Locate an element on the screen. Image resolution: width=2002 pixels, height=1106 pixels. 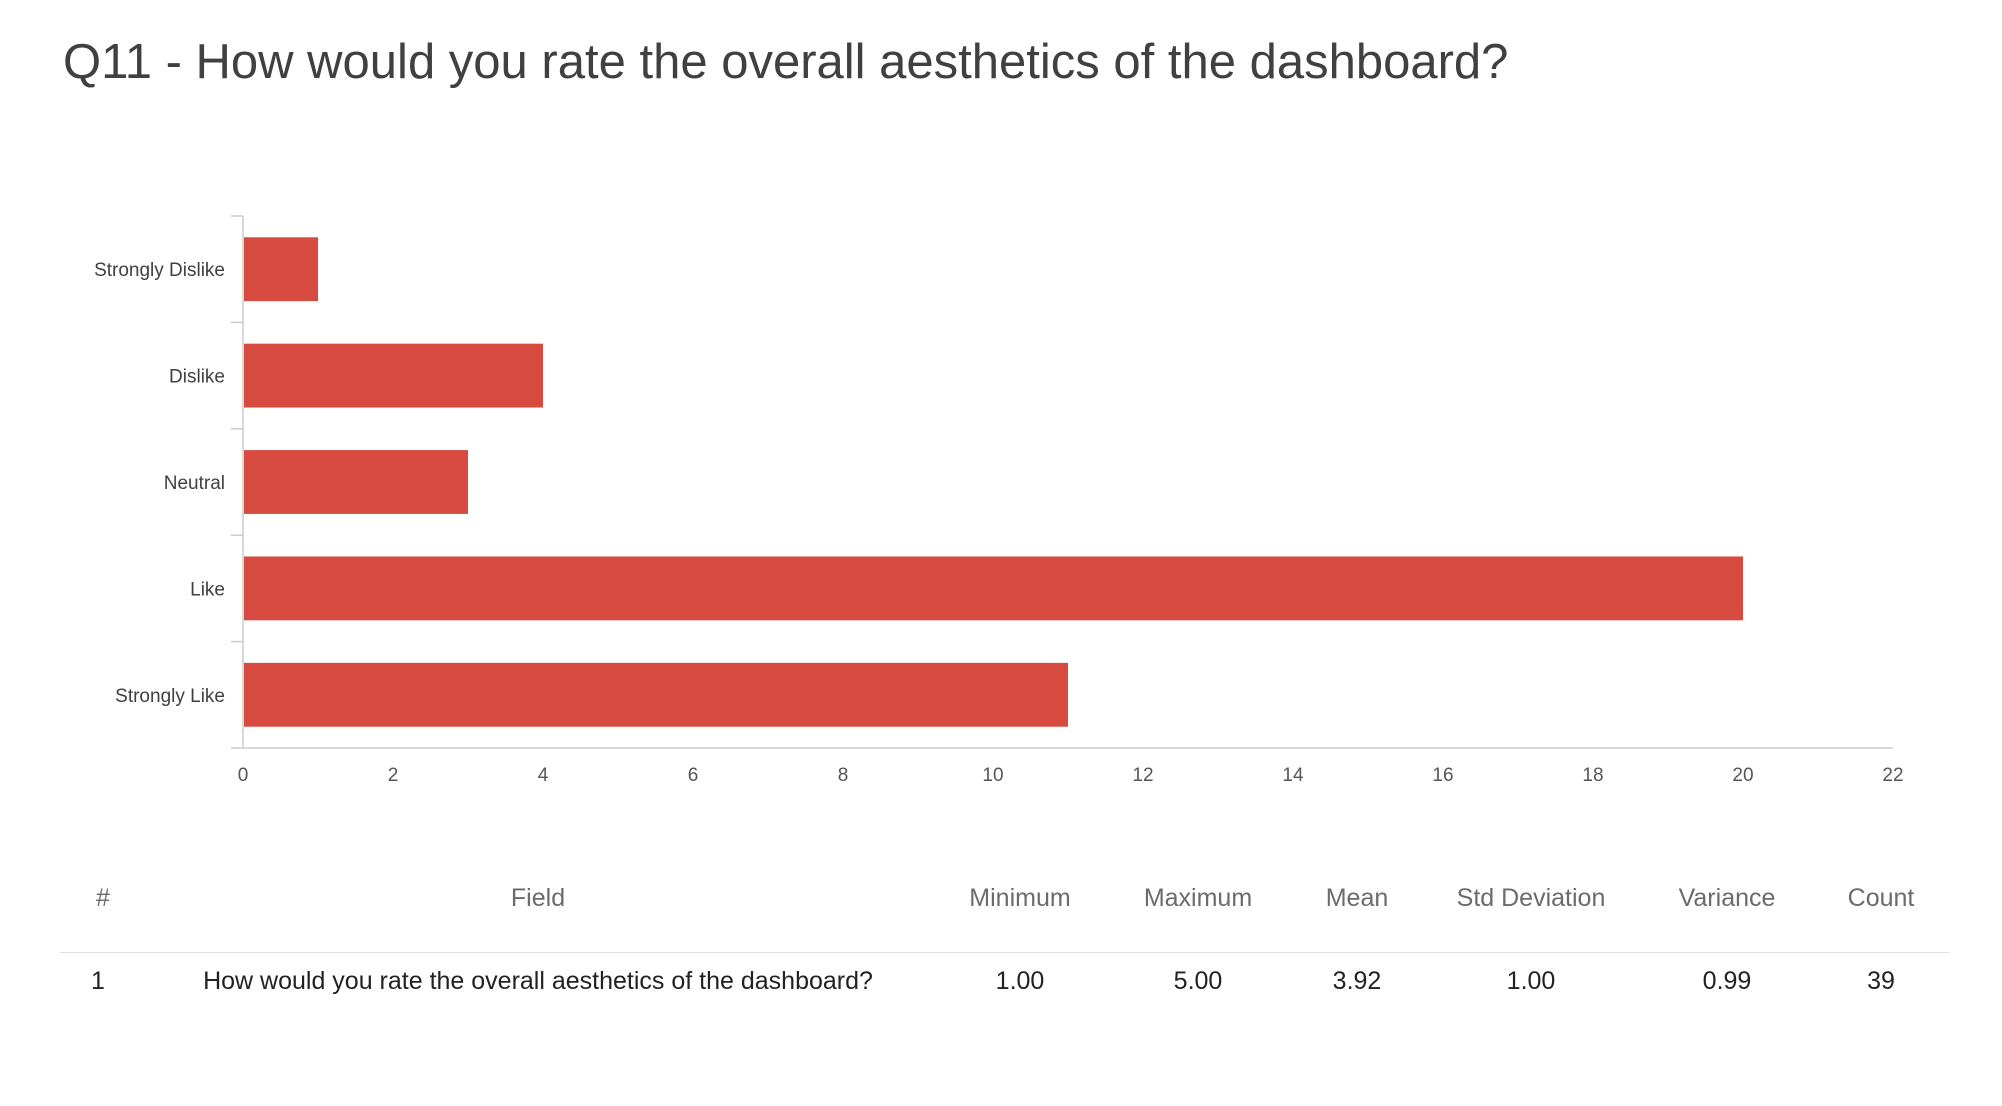
x-tick-label: 20 is located at coordinates (1742, 775).